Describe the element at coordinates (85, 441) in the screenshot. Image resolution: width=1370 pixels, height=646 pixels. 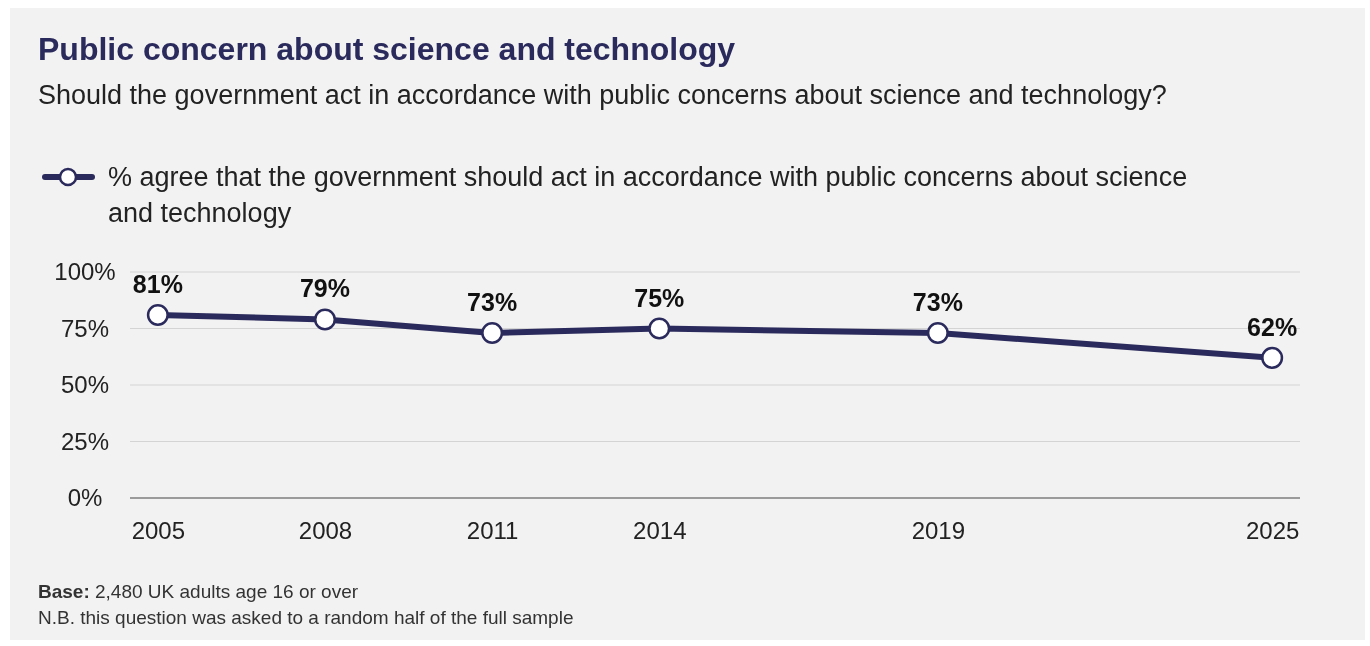
I see `y-tick-label: 25%` at that location.